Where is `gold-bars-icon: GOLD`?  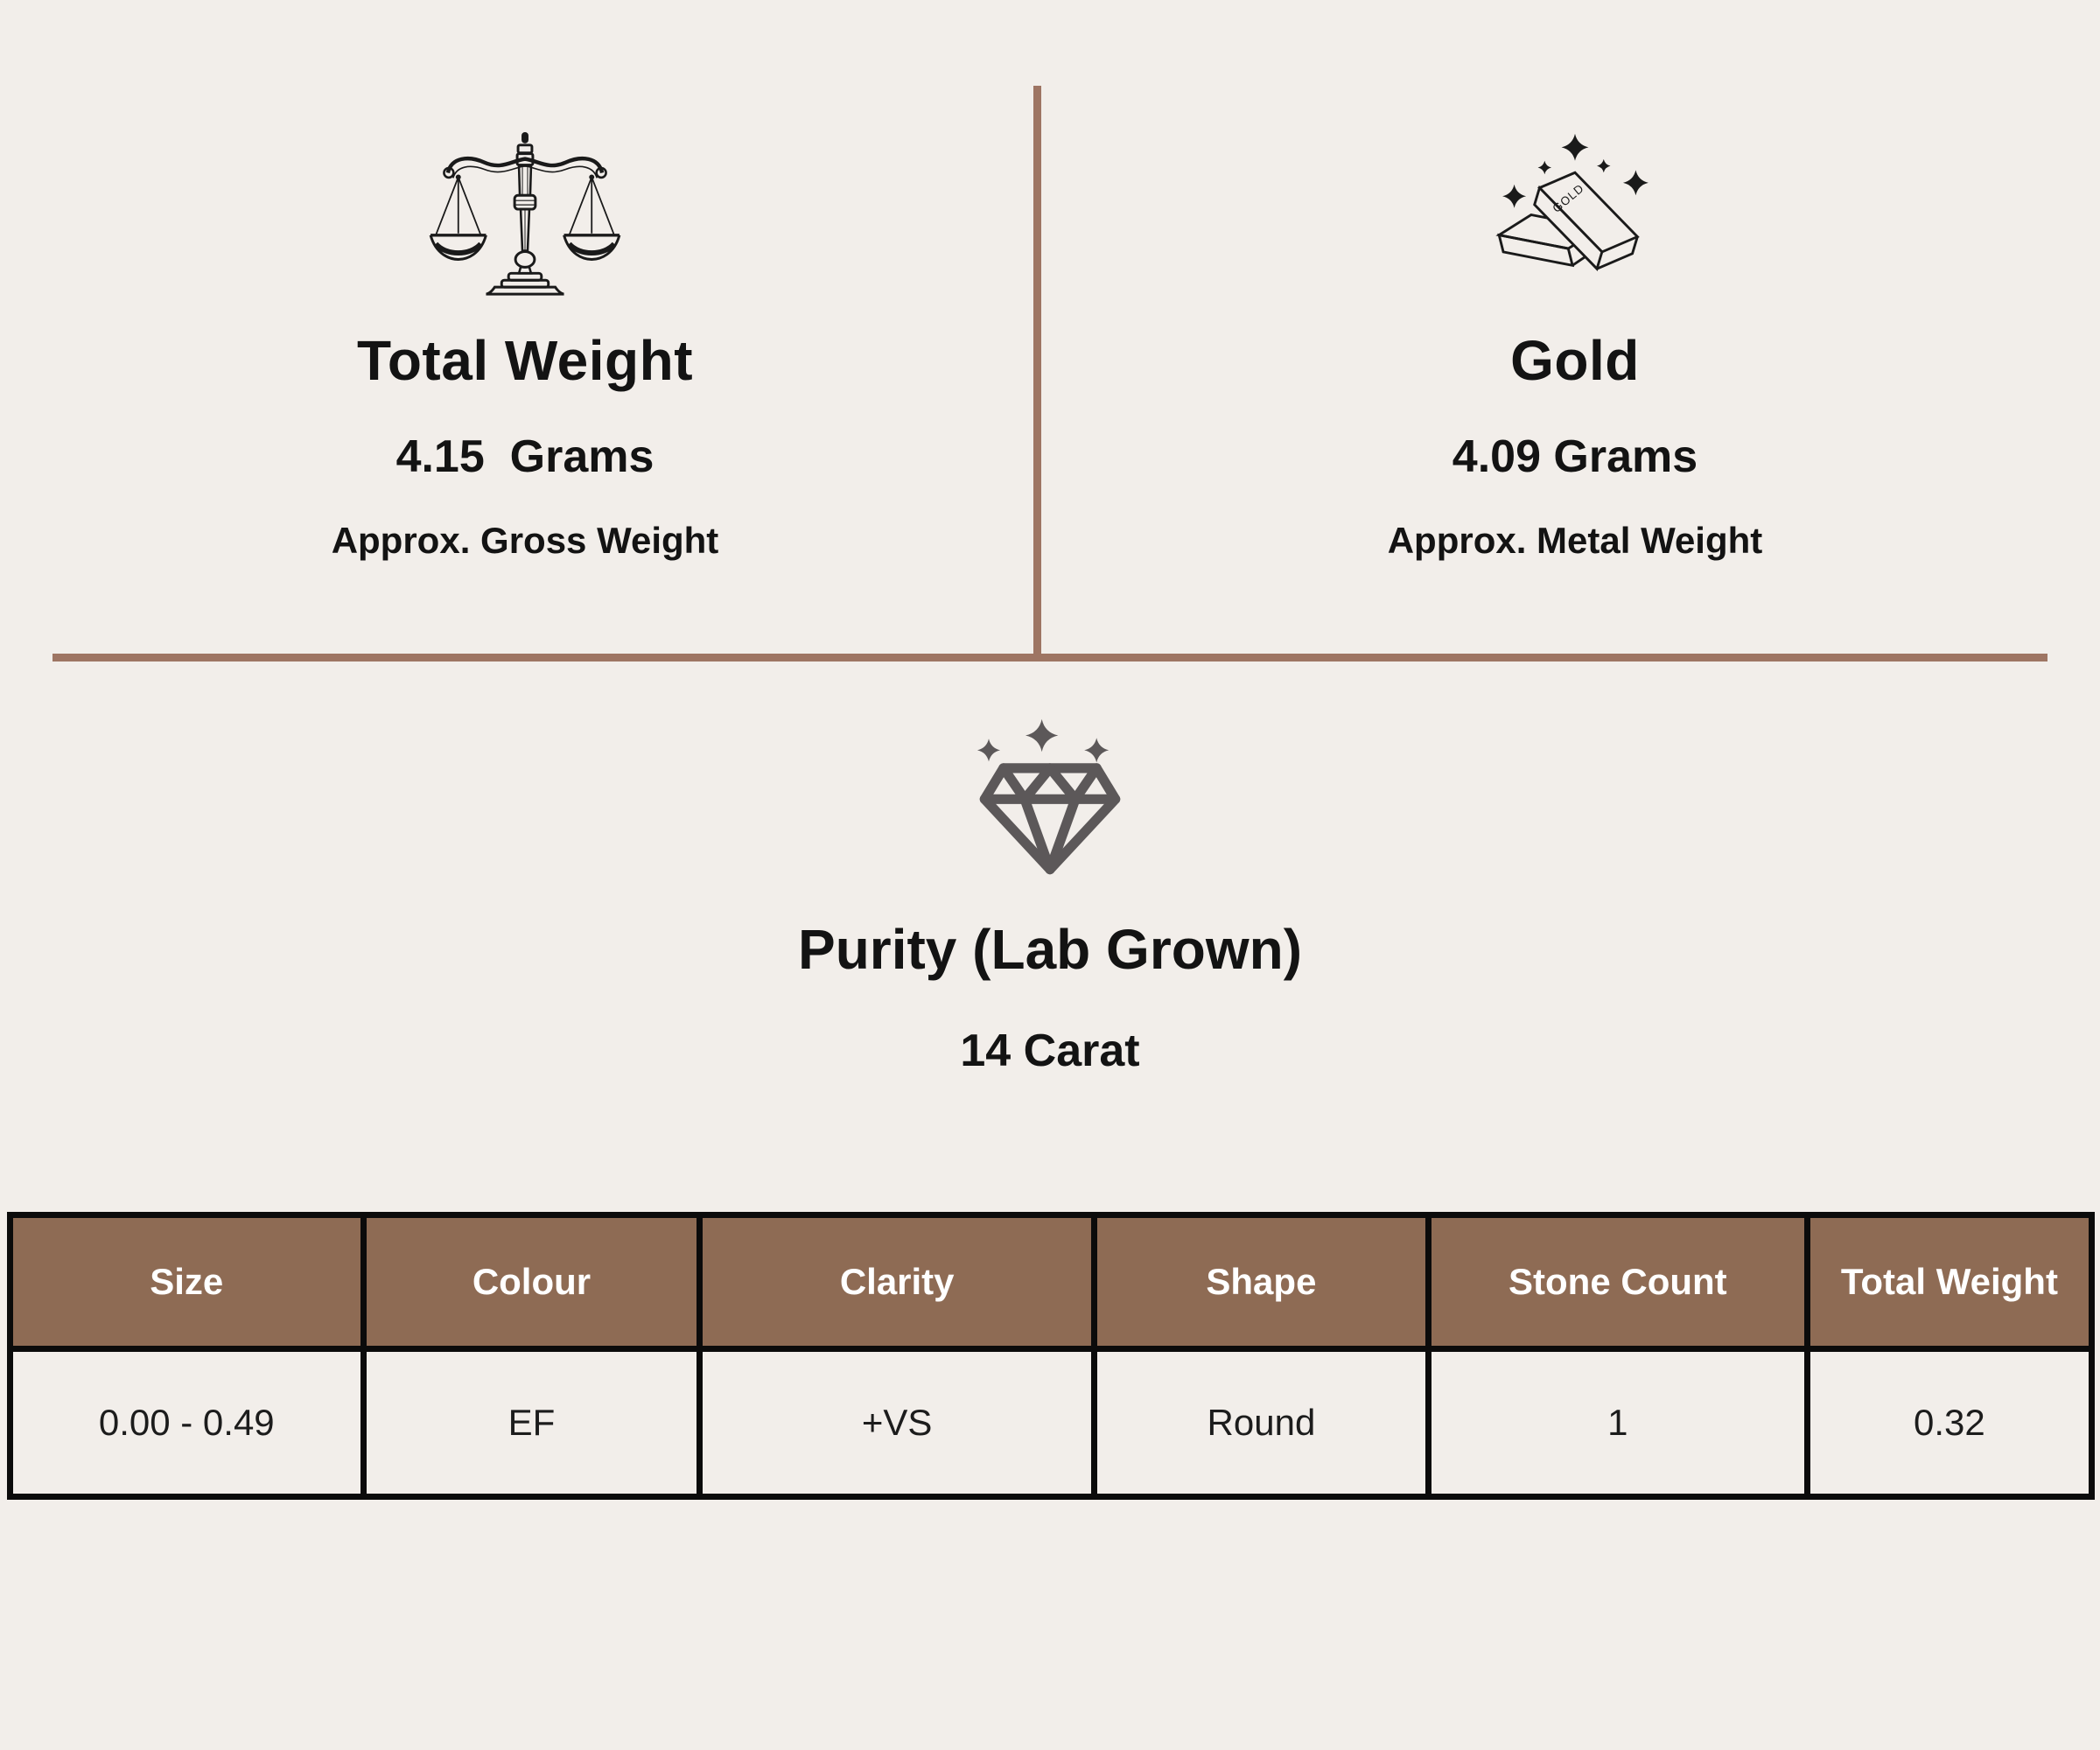 gold-bars-icon: GOLD is located at coordinates (1575, 214).